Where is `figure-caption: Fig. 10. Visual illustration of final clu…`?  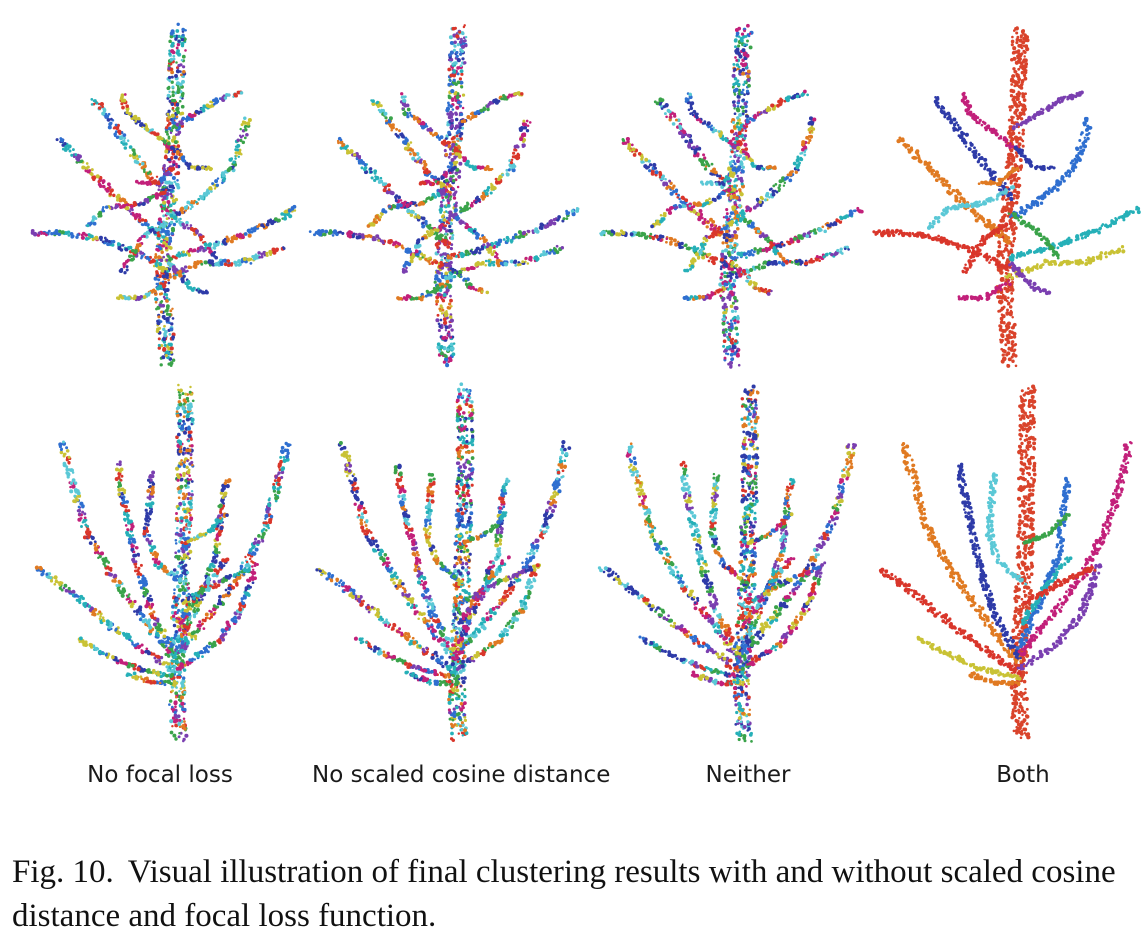
figure-caption: Fig. 10. Visual illustration of final clu… is located at coordinates (574, 894).